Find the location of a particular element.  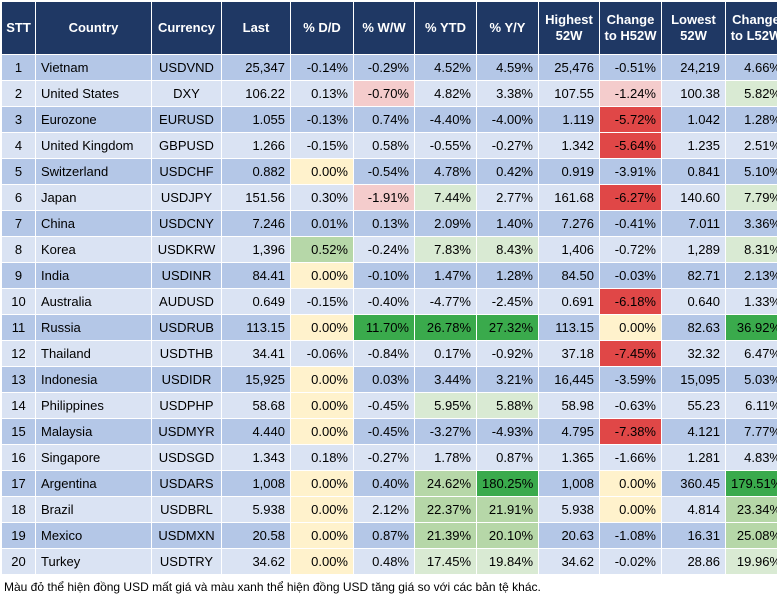

cell-ytd: 1.47% is located at coordinates (445, 275).